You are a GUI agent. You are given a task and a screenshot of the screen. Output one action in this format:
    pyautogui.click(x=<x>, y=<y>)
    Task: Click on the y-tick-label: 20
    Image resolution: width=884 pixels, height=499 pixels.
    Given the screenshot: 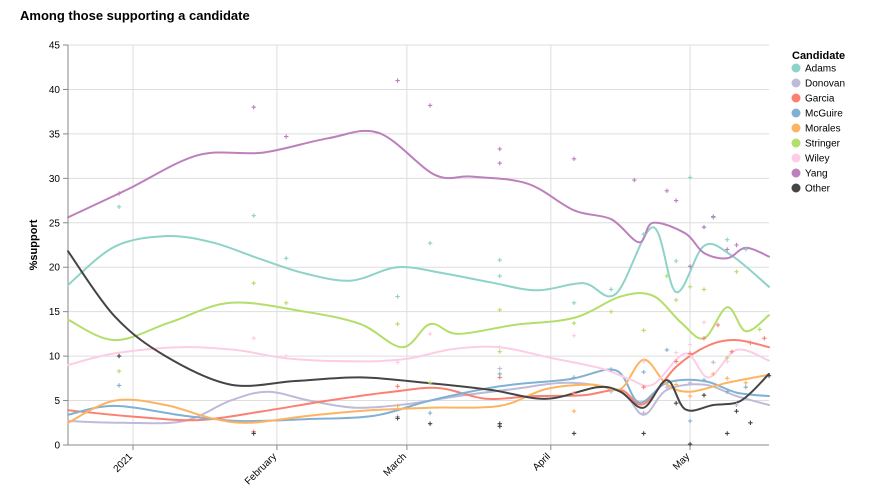 What is the action you would take?
    pyautogui.click(x=55, y=268)
    